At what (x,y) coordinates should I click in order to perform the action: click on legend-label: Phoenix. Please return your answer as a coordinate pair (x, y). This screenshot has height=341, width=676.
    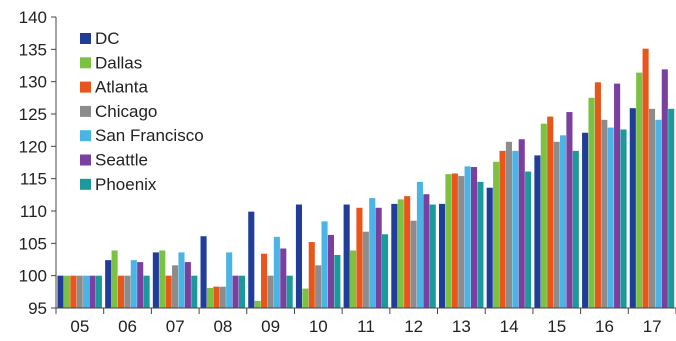
    Looking at the image, I should click on (126, 184).